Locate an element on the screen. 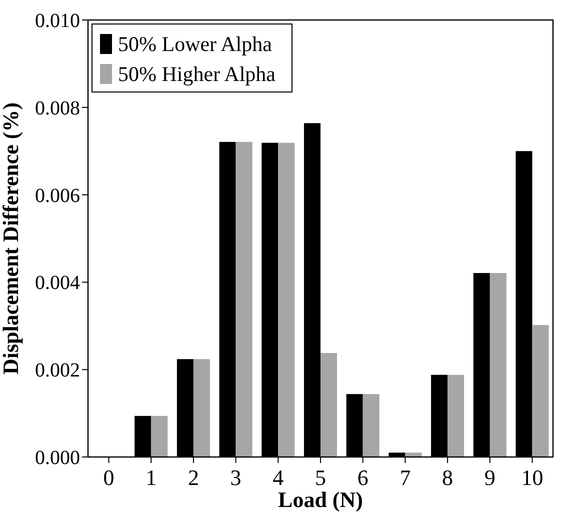  x-tick-label: 9 is located at coordinates (490, 477).